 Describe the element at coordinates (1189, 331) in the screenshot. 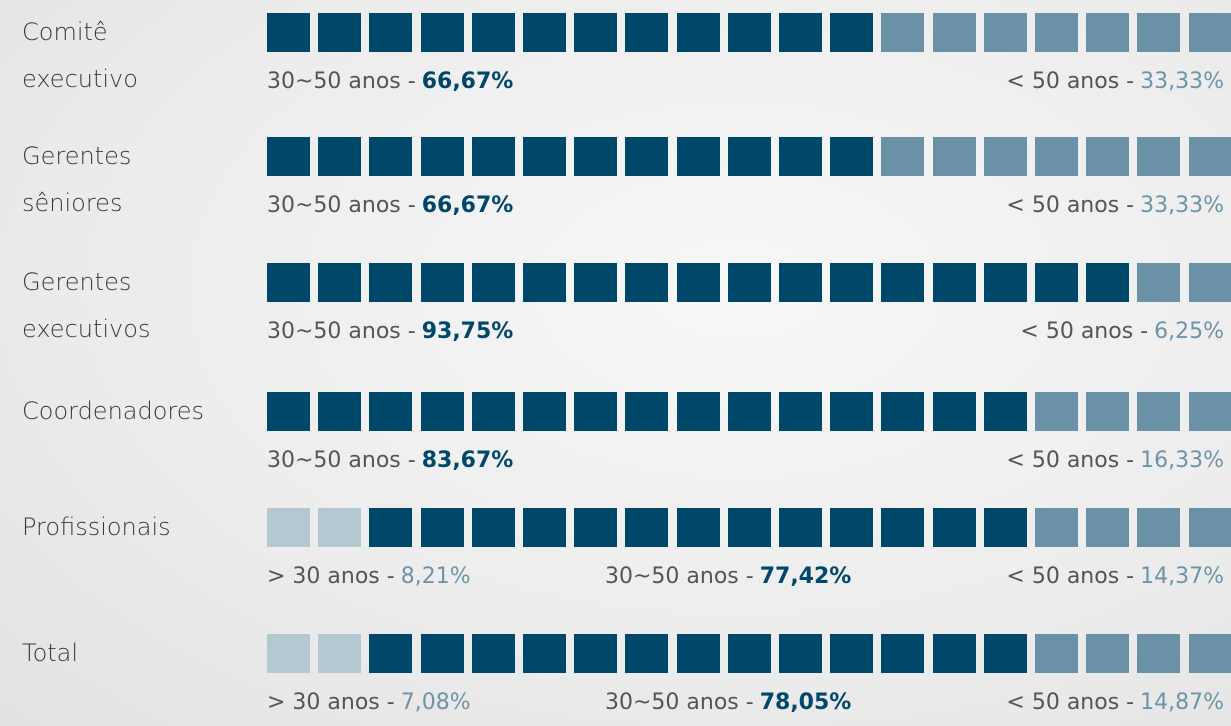

I see `segment-value: 6,25%` at that location.